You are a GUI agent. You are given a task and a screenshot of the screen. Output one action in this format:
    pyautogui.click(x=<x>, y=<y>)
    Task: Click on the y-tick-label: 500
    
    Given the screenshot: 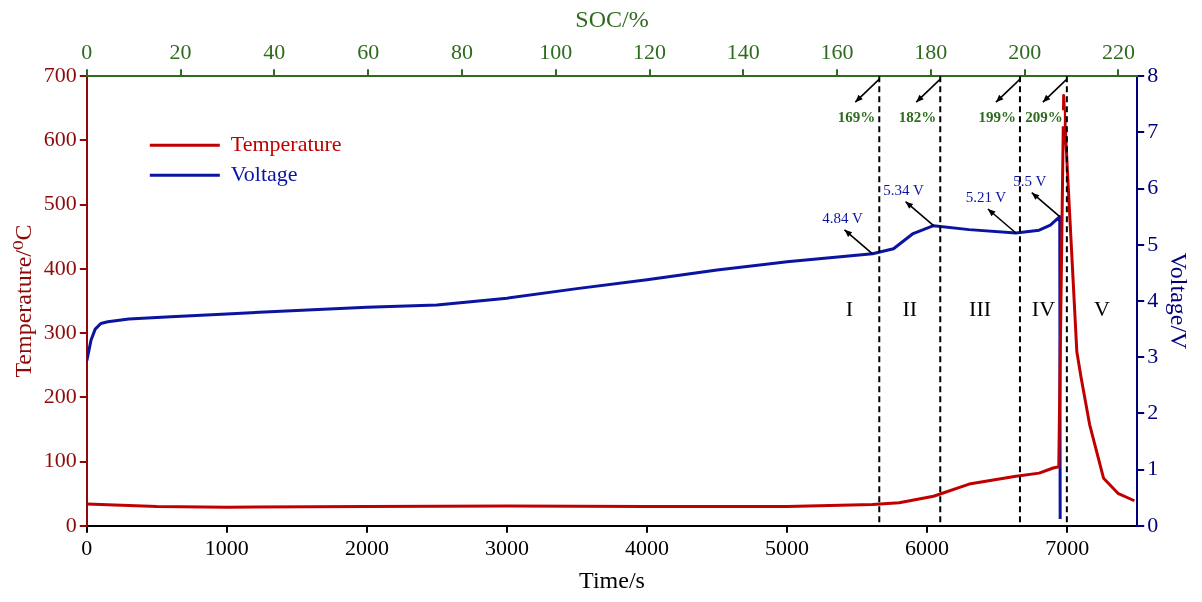 What is the action you would take?
    pyautogui.click(x=60, y=203)
    